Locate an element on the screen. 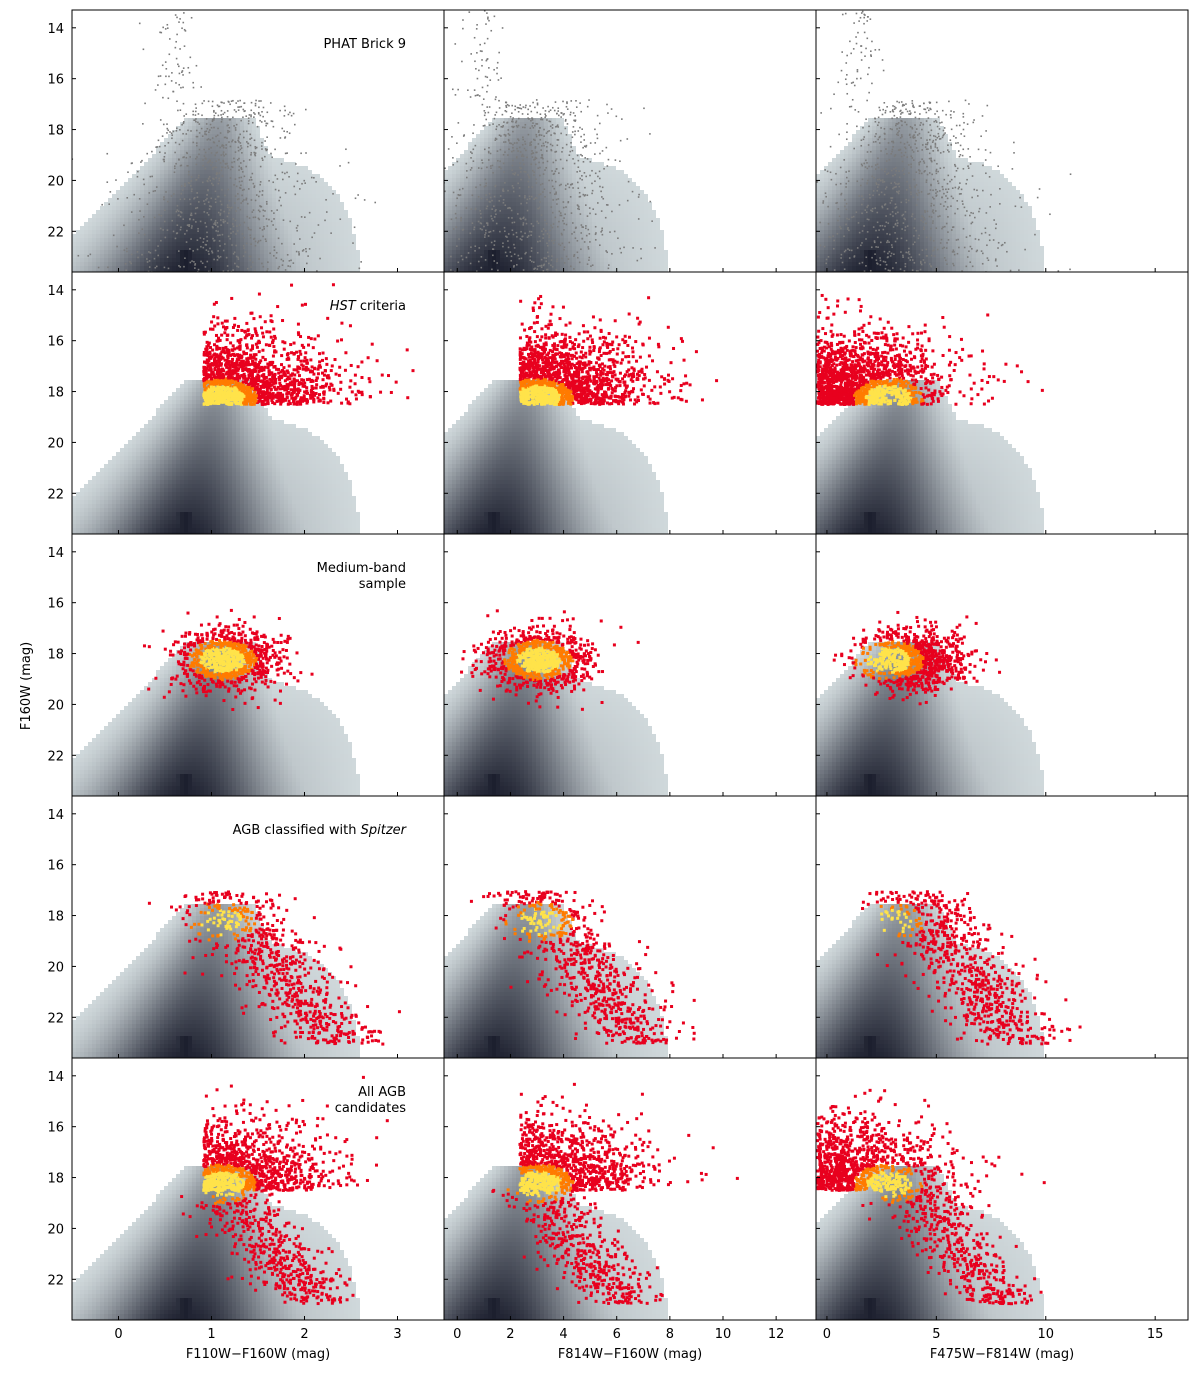 This screenshot has height=1377, width=1200. panel-r1-c1 is located at coordinates (581, 415).